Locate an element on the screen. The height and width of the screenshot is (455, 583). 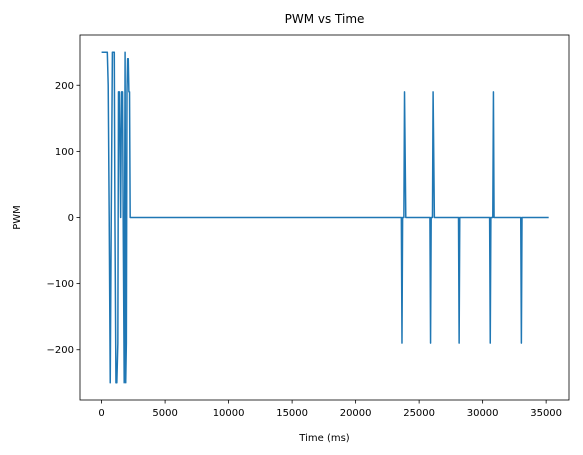
y-axis-label: PWM is located at coordinates (17, 217).